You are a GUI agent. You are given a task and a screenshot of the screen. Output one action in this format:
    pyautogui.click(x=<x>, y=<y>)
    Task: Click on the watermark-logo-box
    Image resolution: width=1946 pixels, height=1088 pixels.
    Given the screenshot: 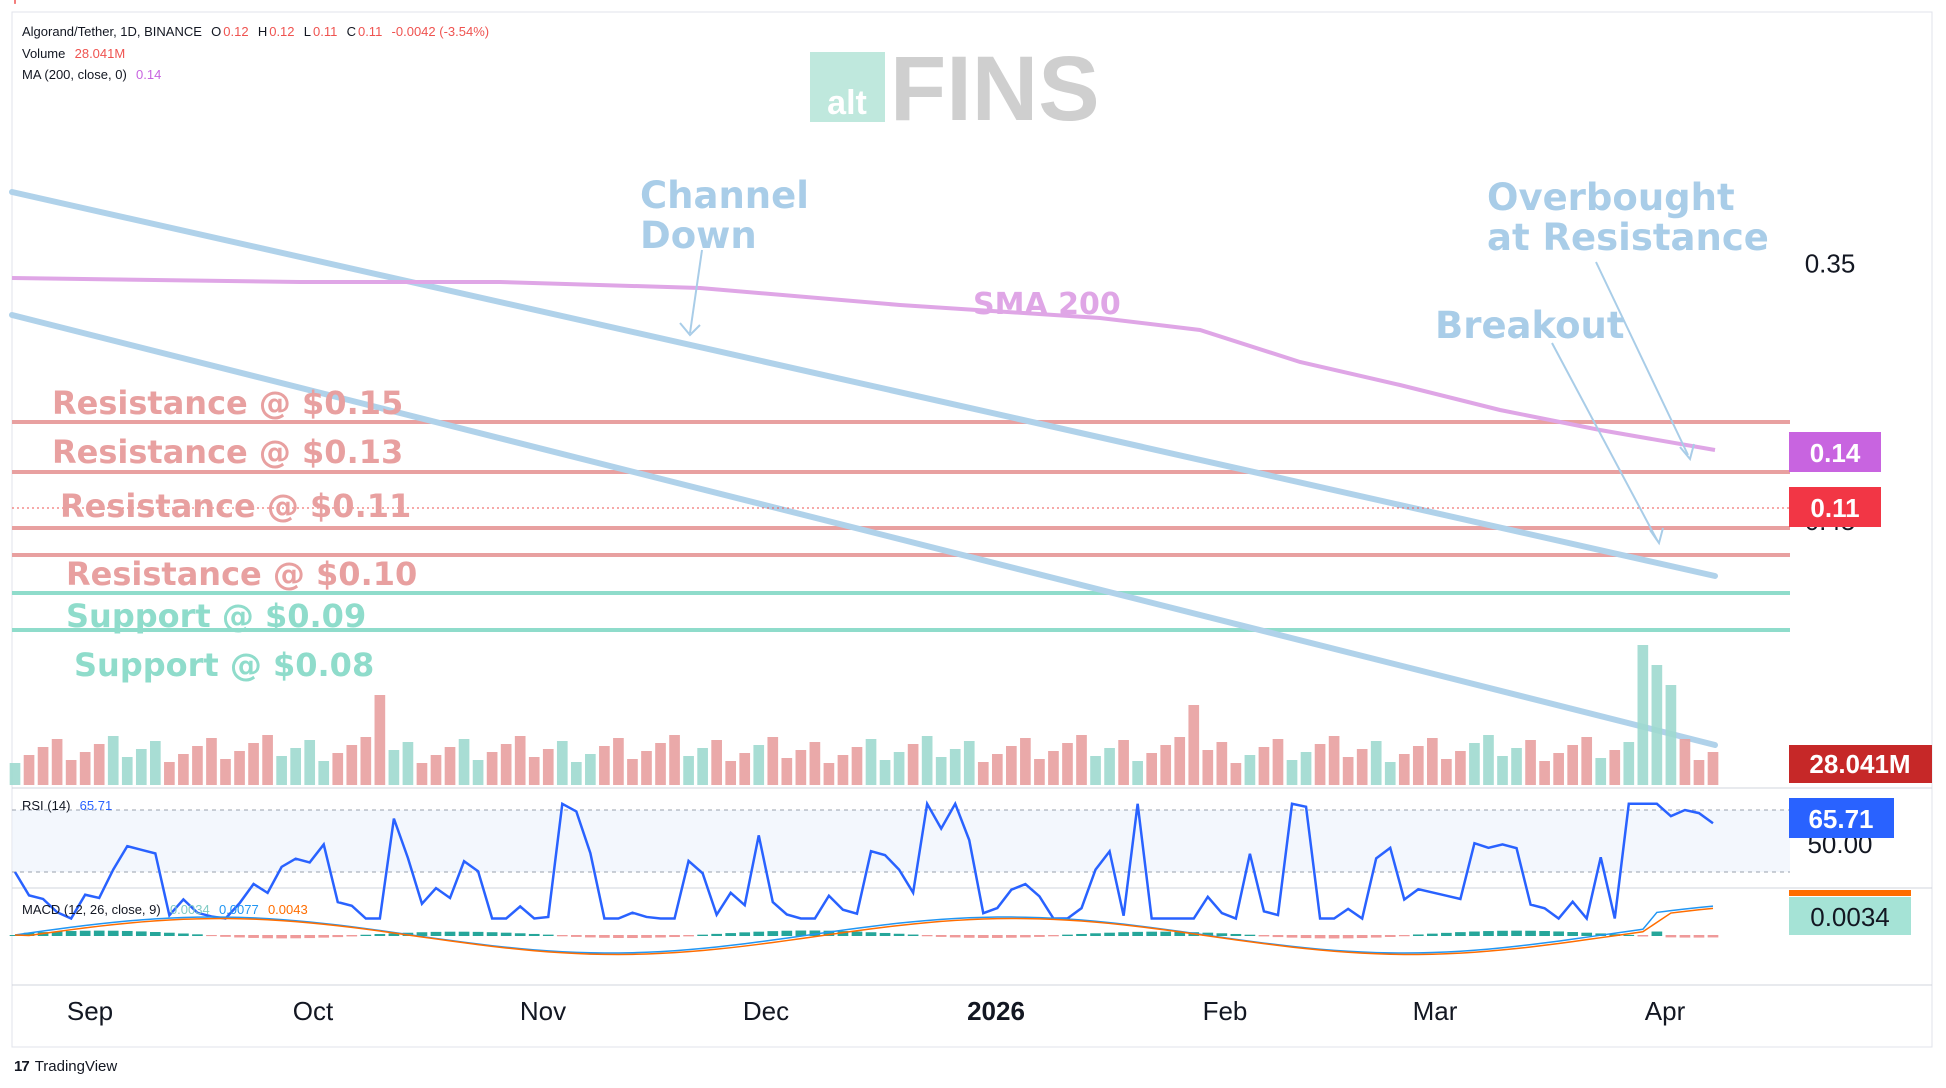 What is the action you would take?
    pyautogui.click(x=847, y=87)
    